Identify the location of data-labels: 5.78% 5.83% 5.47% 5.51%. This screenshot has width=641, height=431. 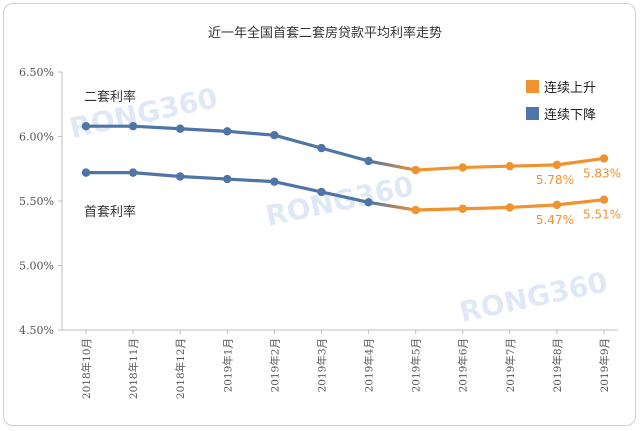
(578, 196).